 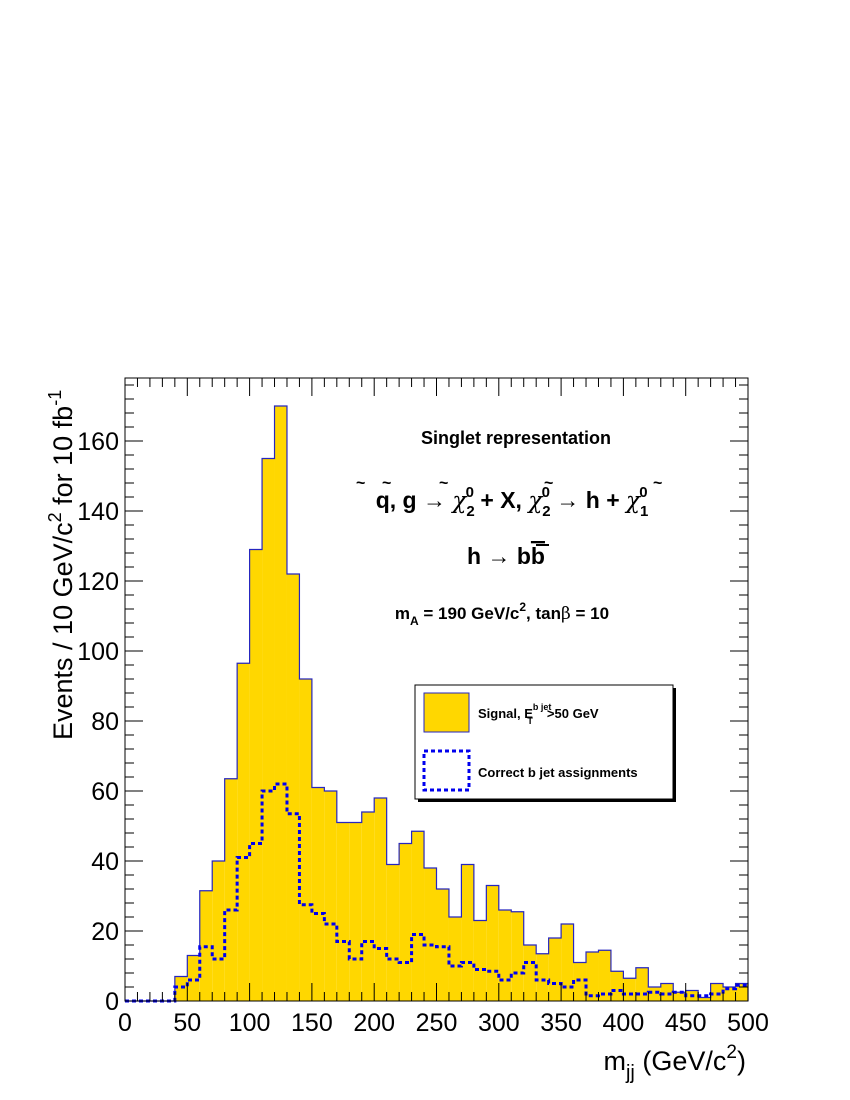 I want to click on y-tick-labels: 0 20 40 60 80 100 120 140 160, so click(x=98, y=722).